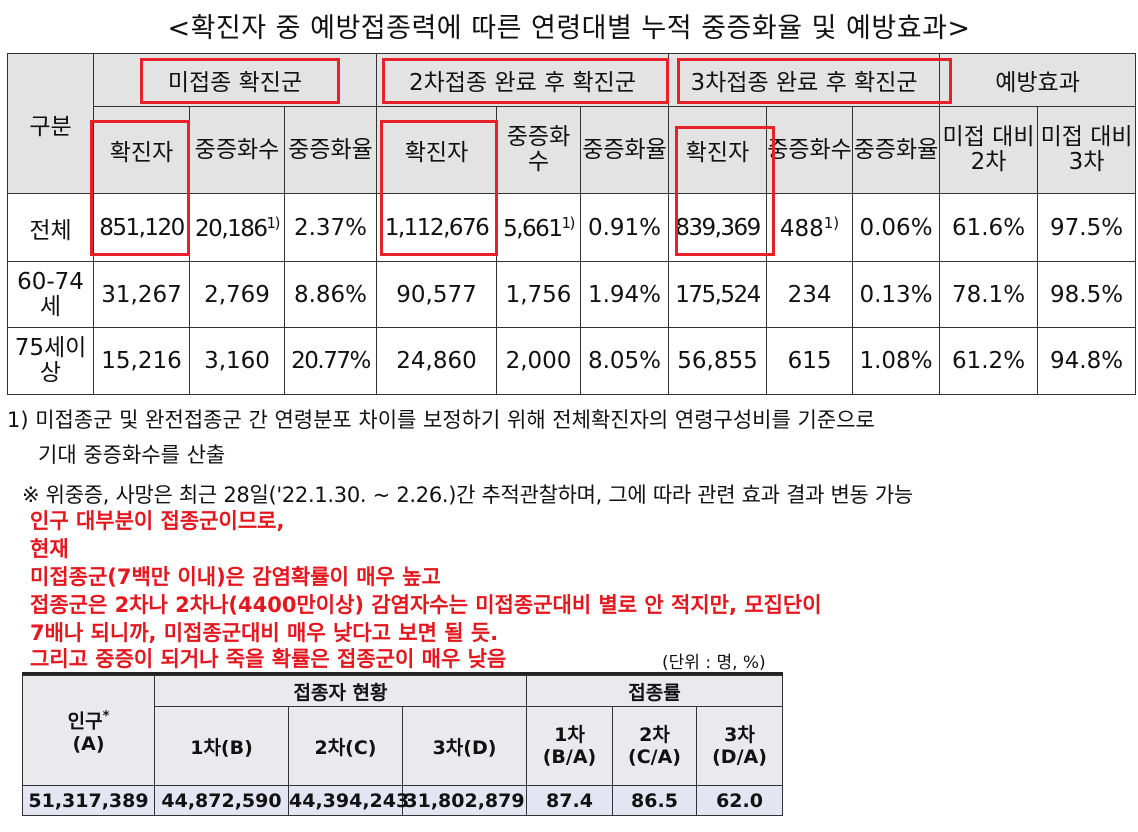 The width and height of the screenshot is (1138, 832). I want to click on cell-rate-dose2: 86.5, so click(654, 800).